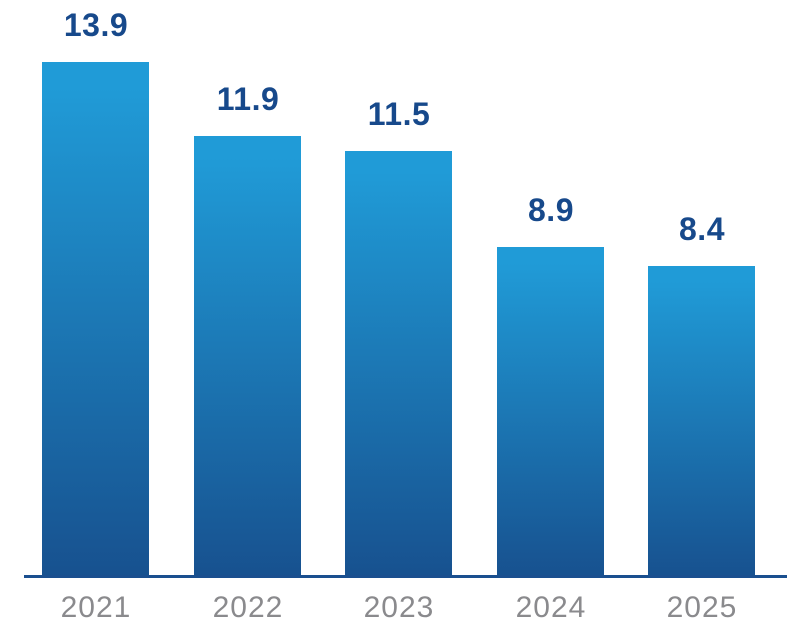  Describe the element at coordinates (399, 114) in the screenshot. I see `value-label-2023: 11.5` at that location.